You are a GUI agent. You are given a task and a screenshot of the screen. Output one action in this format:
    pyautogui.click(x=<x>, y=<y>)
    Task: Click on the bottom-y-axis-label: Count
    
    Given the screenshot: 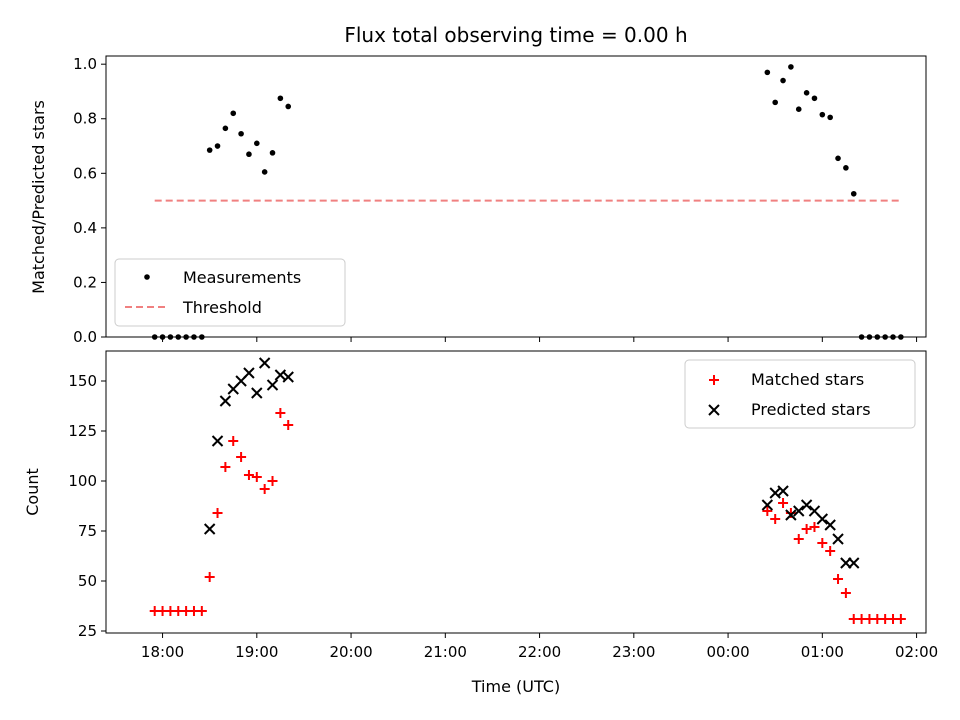 What is the action you would take?
    pyautogui.click(x=32, y=492)
    